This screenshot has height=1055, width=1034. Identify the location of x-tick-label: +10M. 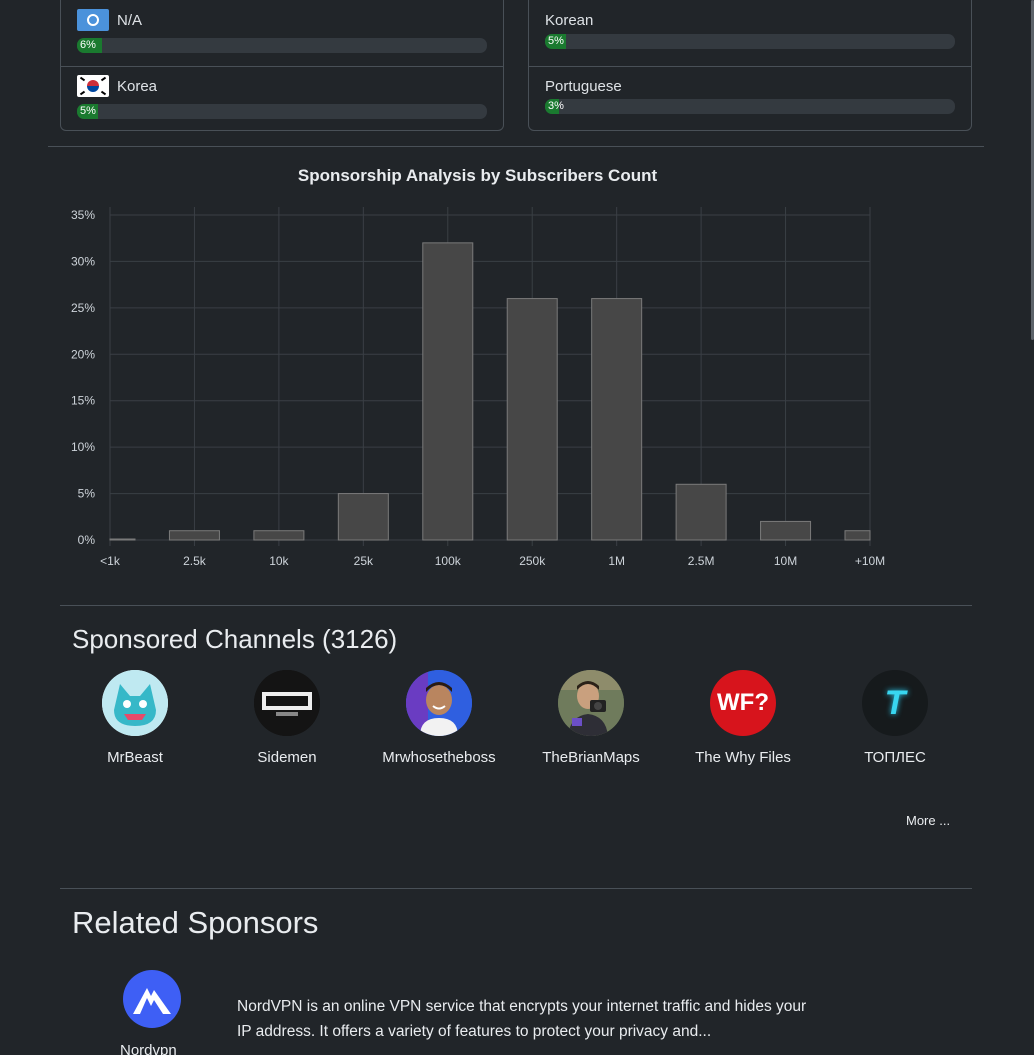
(870, 561).